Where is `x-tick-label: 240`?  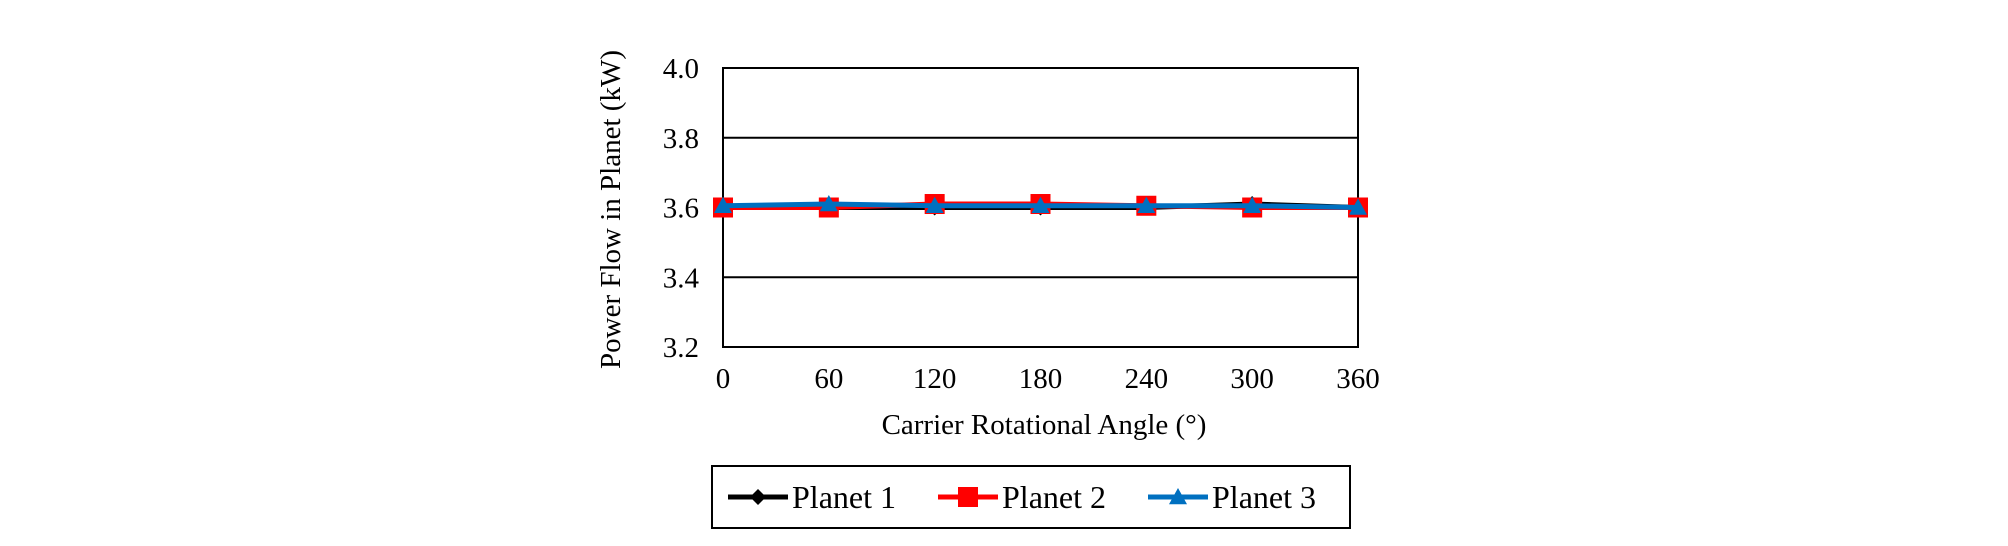 x-tick-label: 240 is located at coordinates (1147, 379).